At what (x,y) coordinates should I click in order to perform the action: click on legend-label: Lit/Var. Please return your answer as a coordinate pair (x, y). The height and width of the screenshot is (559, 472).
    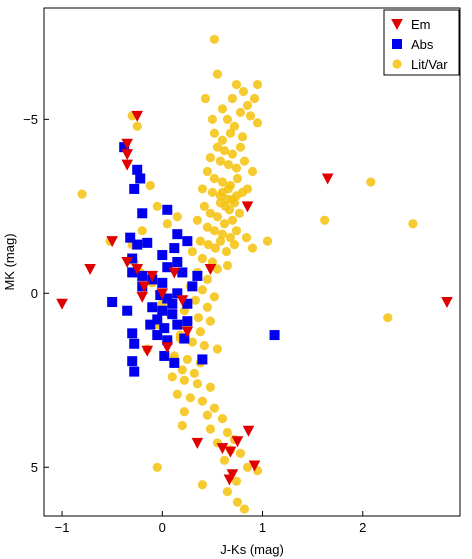
    Looking at the image, I should click on (429, 64).